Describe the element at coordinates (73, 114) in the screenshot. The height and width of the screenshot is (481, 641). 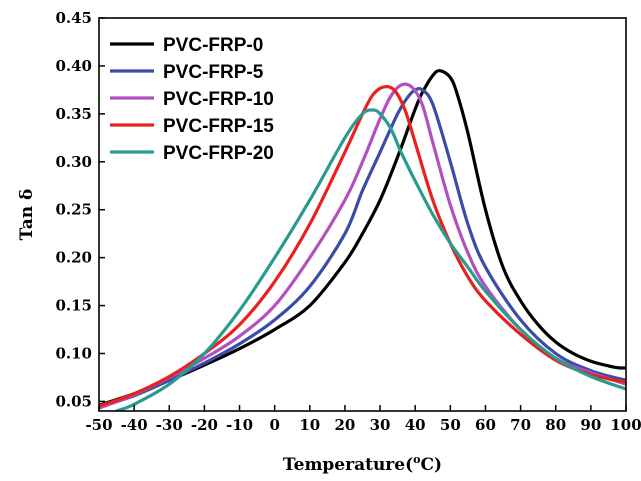
I see `y-tick-label: 0.35` at that location.